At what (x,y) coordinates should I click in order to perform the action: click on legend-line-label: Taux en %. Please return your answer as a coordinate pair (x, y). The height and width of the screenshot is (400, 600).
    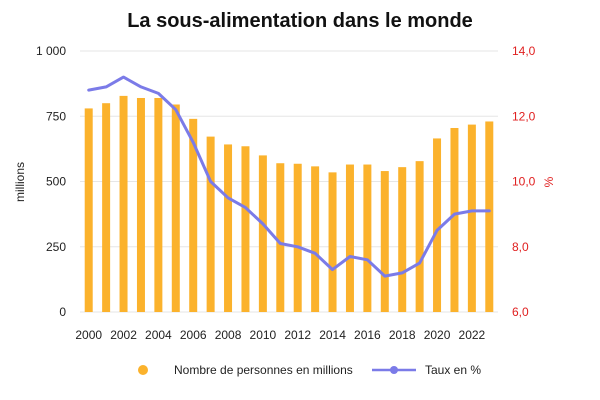
    Looking at the image, I should click on (453, 370).